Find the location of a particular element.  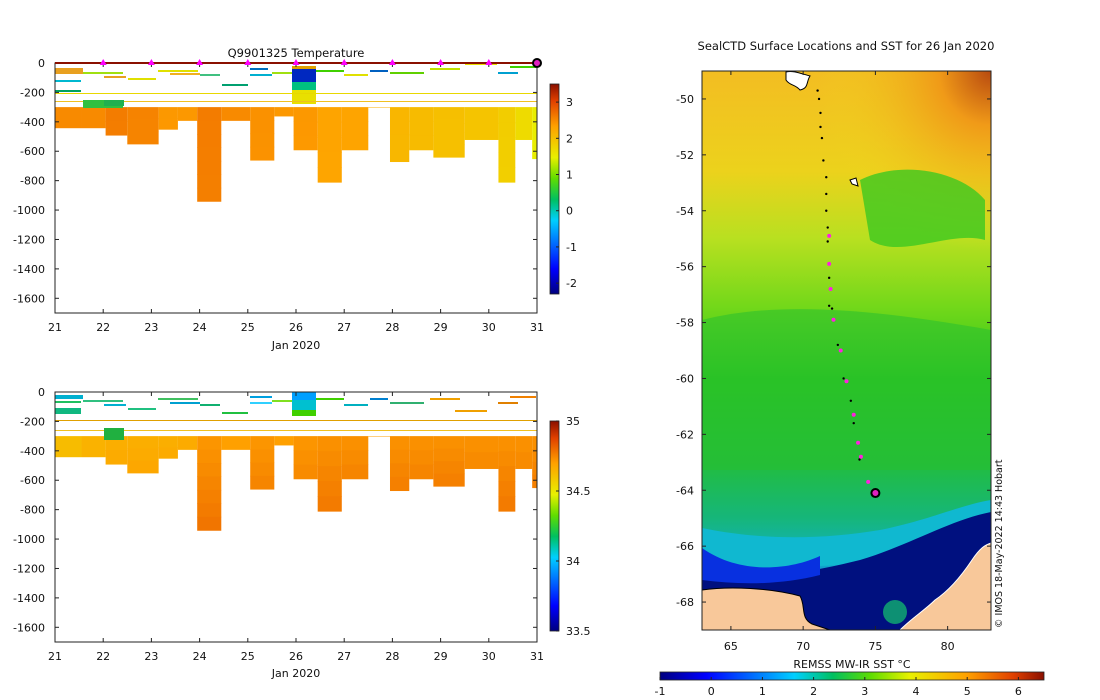

temperature-surface-streaks is located at coordinates (296, 85).